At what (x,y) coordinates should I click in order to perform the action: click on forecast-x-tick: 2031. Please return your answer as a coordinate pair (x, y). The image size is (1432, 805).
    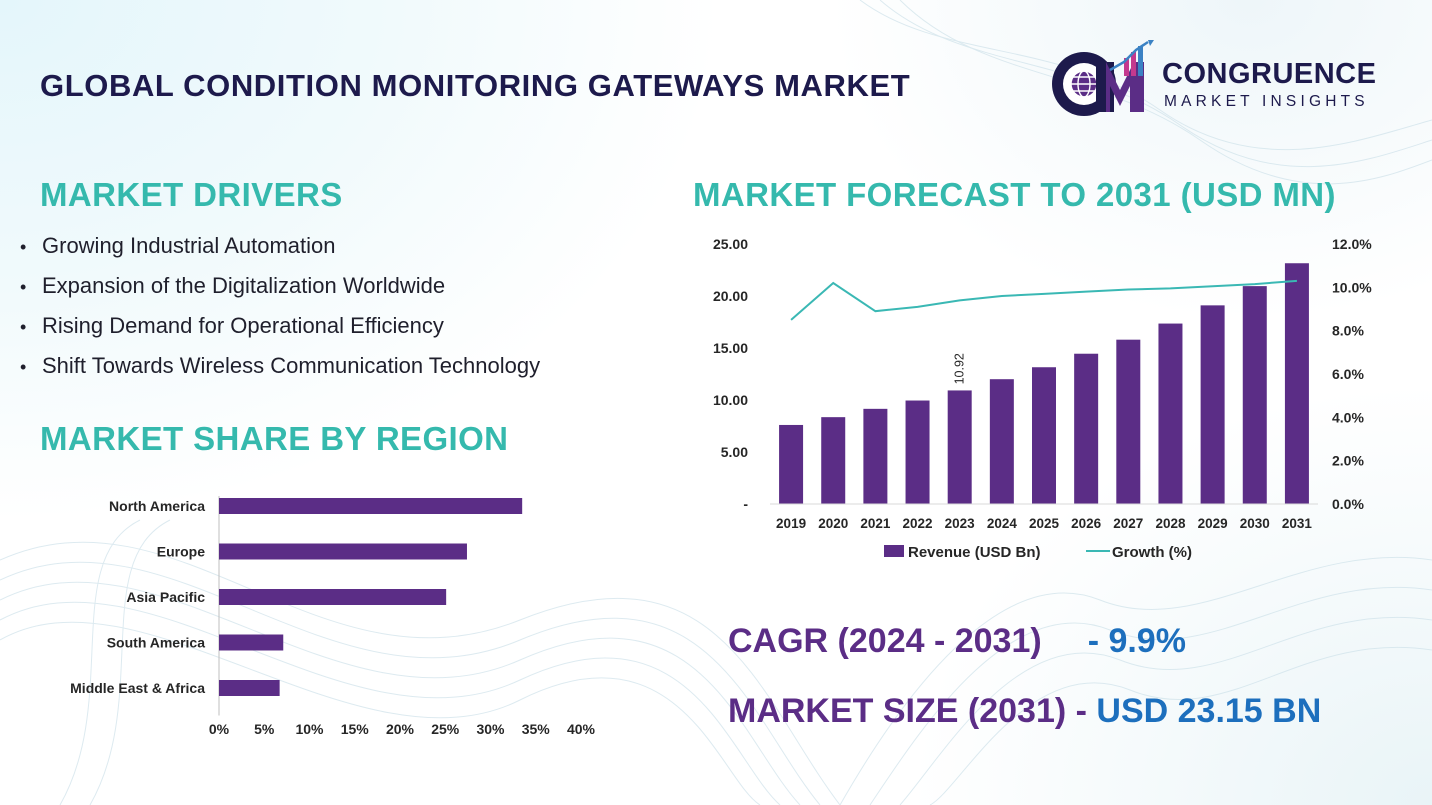
    Looking at the image, I should click on (1297, 523).